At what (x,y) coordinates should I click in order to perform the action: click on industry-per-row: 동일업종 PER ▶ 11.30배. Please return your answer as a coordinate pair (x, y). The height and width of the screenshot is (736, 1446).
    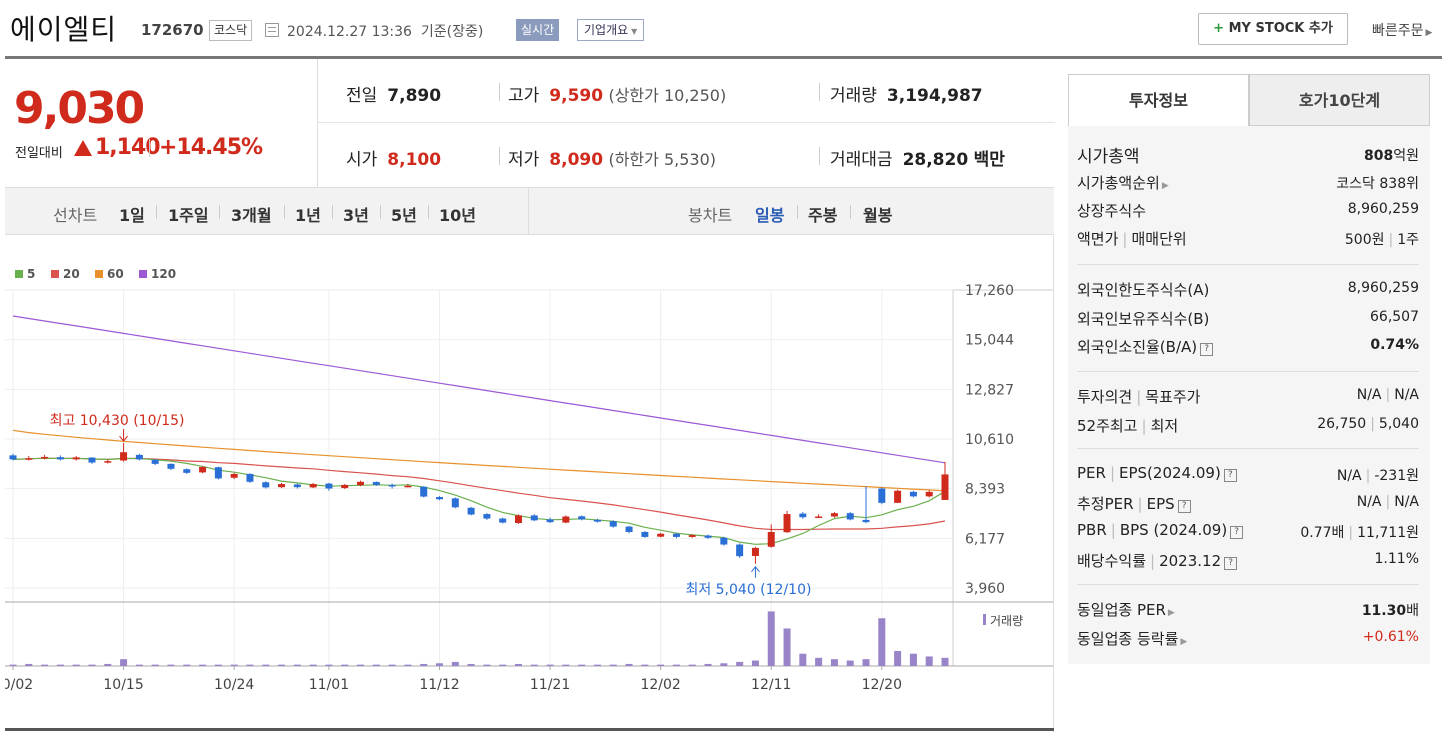
    Looking at the image, I should click on (1248, 609).